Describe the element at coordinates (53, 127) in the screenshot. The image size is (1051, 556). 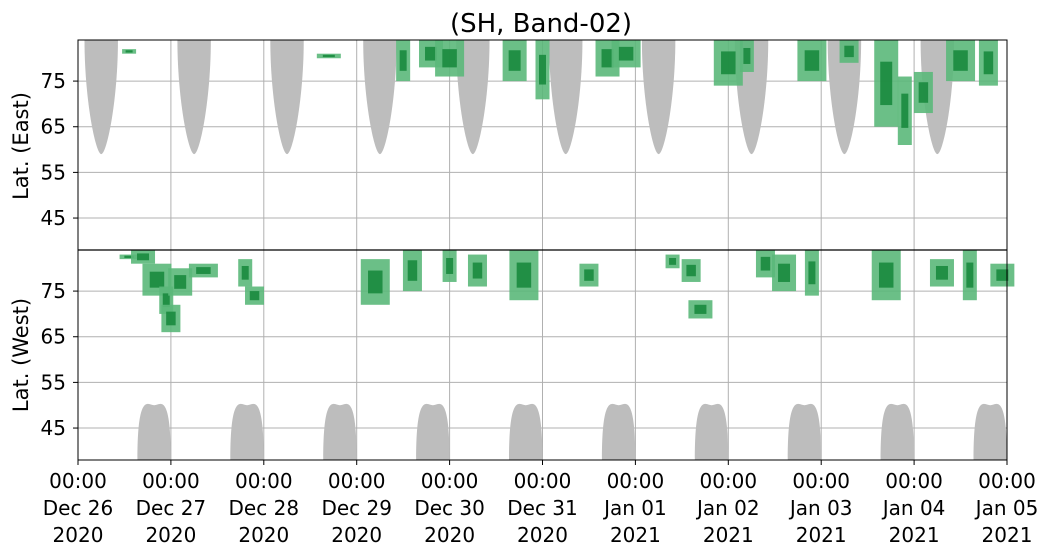
I see `y-tick-label-east: 65` at that location.